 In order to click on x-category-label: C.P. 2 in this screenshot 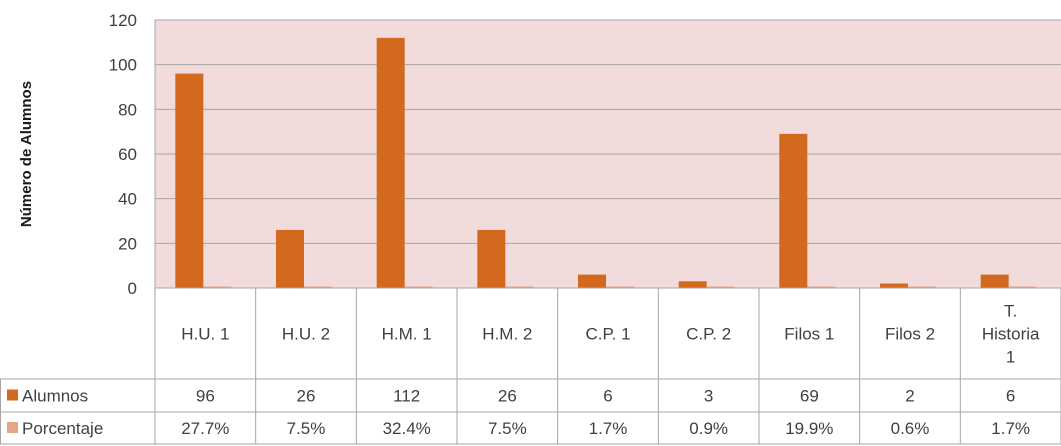, I will do `click(708, 334)`.